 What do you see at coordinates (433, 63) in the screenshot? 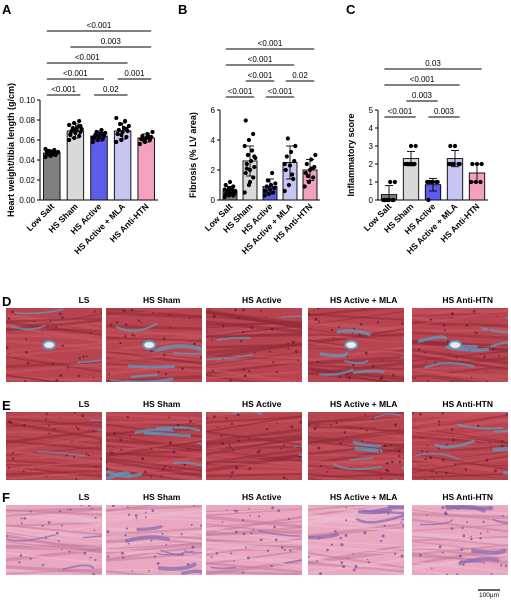
I see `p-value-label: 0.03` at bounding box center [433, 63].